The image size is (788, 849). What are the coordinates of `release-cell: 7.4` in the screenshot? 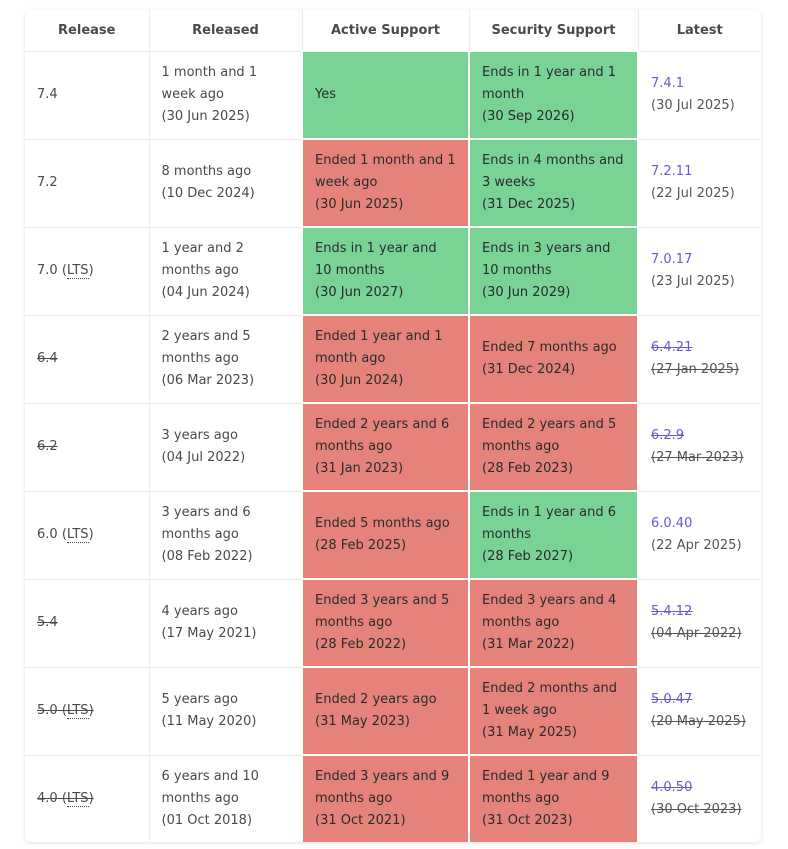 It's located at (87, 95).